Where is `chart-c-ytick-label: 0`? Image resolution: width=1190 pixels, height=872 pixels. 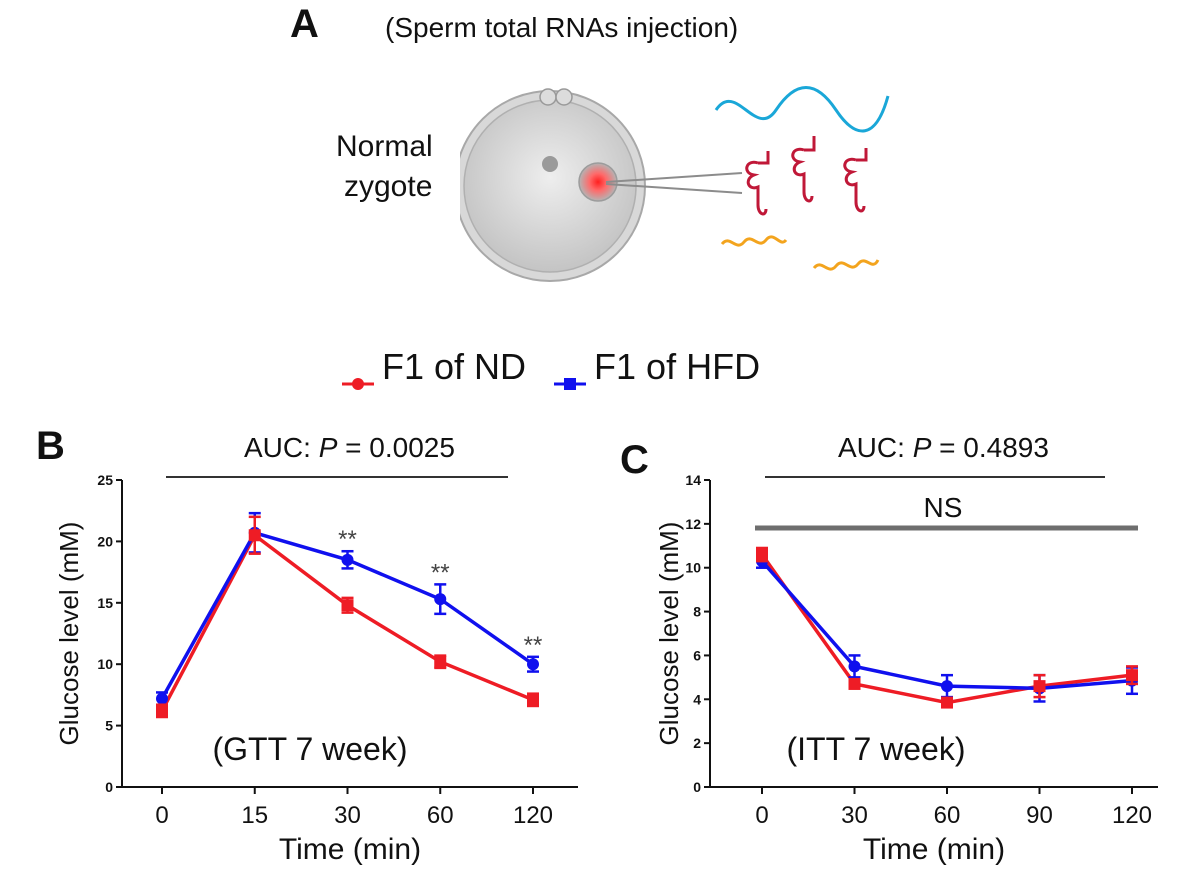 chart-c-ytick-label: 0 is located at coordinates (697, 787).